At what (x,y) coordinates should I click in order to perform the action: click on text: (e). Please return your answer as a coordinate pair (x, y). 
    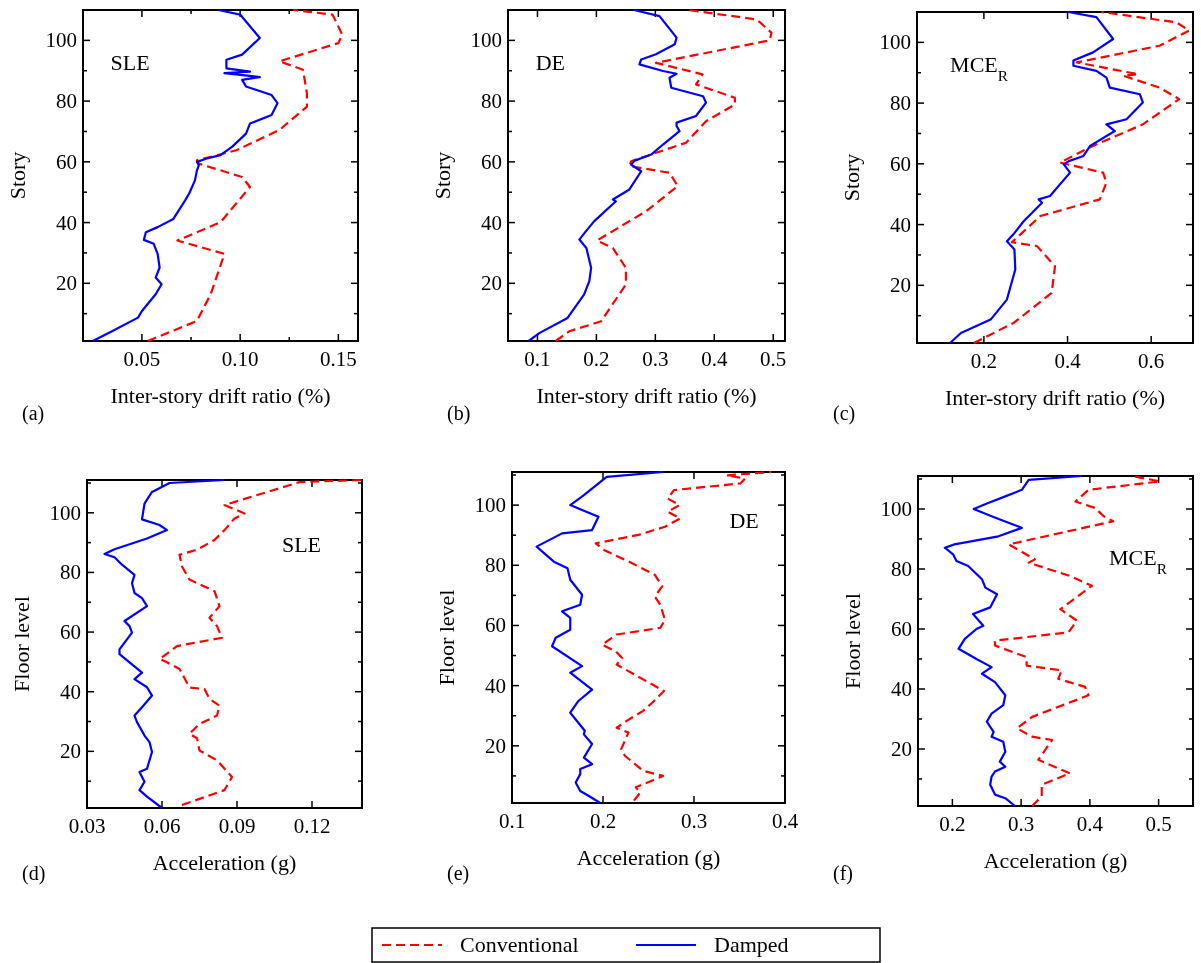
    Looking at the image, I should click on (458, 873).